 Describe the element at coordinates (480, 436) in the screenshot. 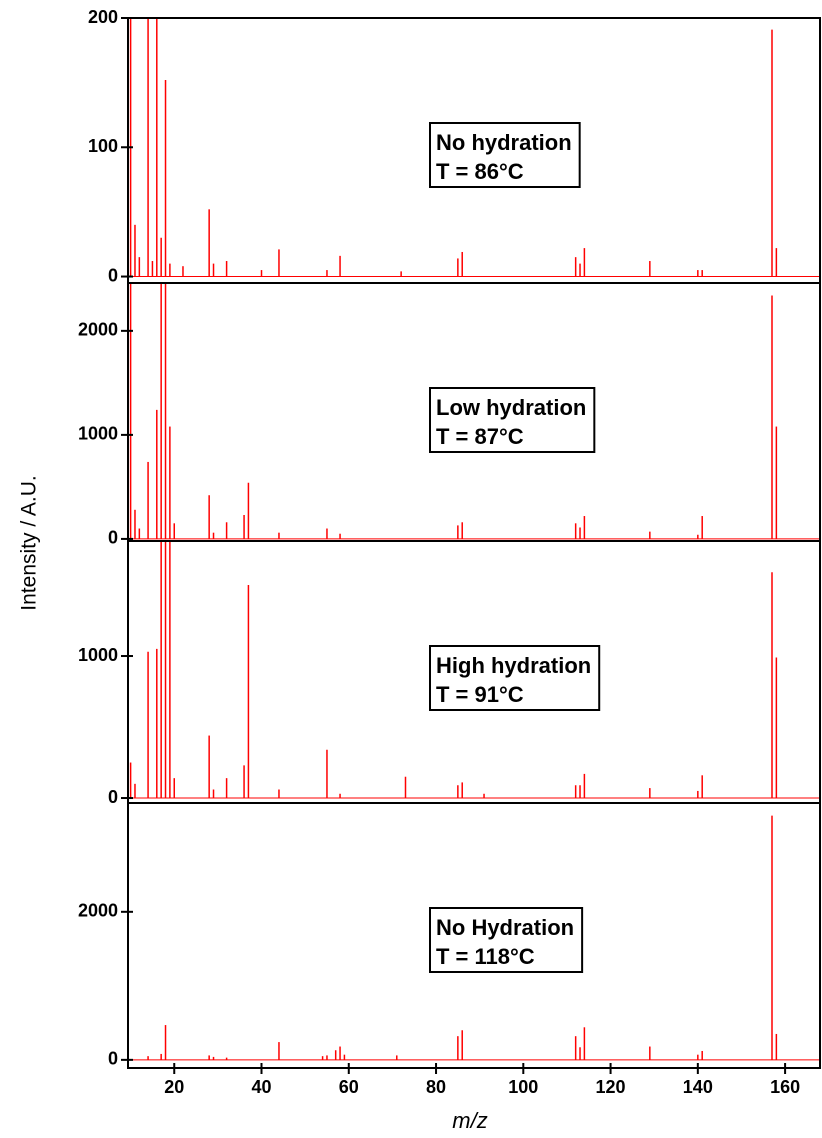

I see `annotation-text: T = 87°C` at that location.